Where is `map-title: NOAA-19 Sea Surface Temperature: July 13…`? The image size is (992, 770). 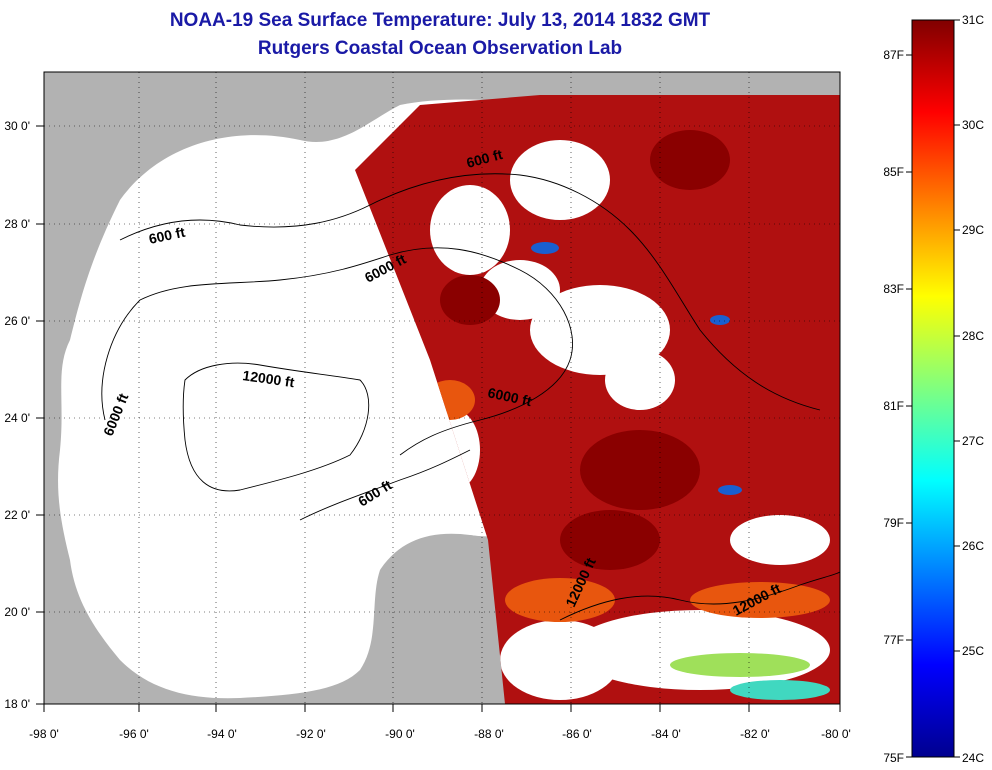
map-title: NOAA-19 Sea Surface Temperature: July 13… is located at coordinates (440, 20).